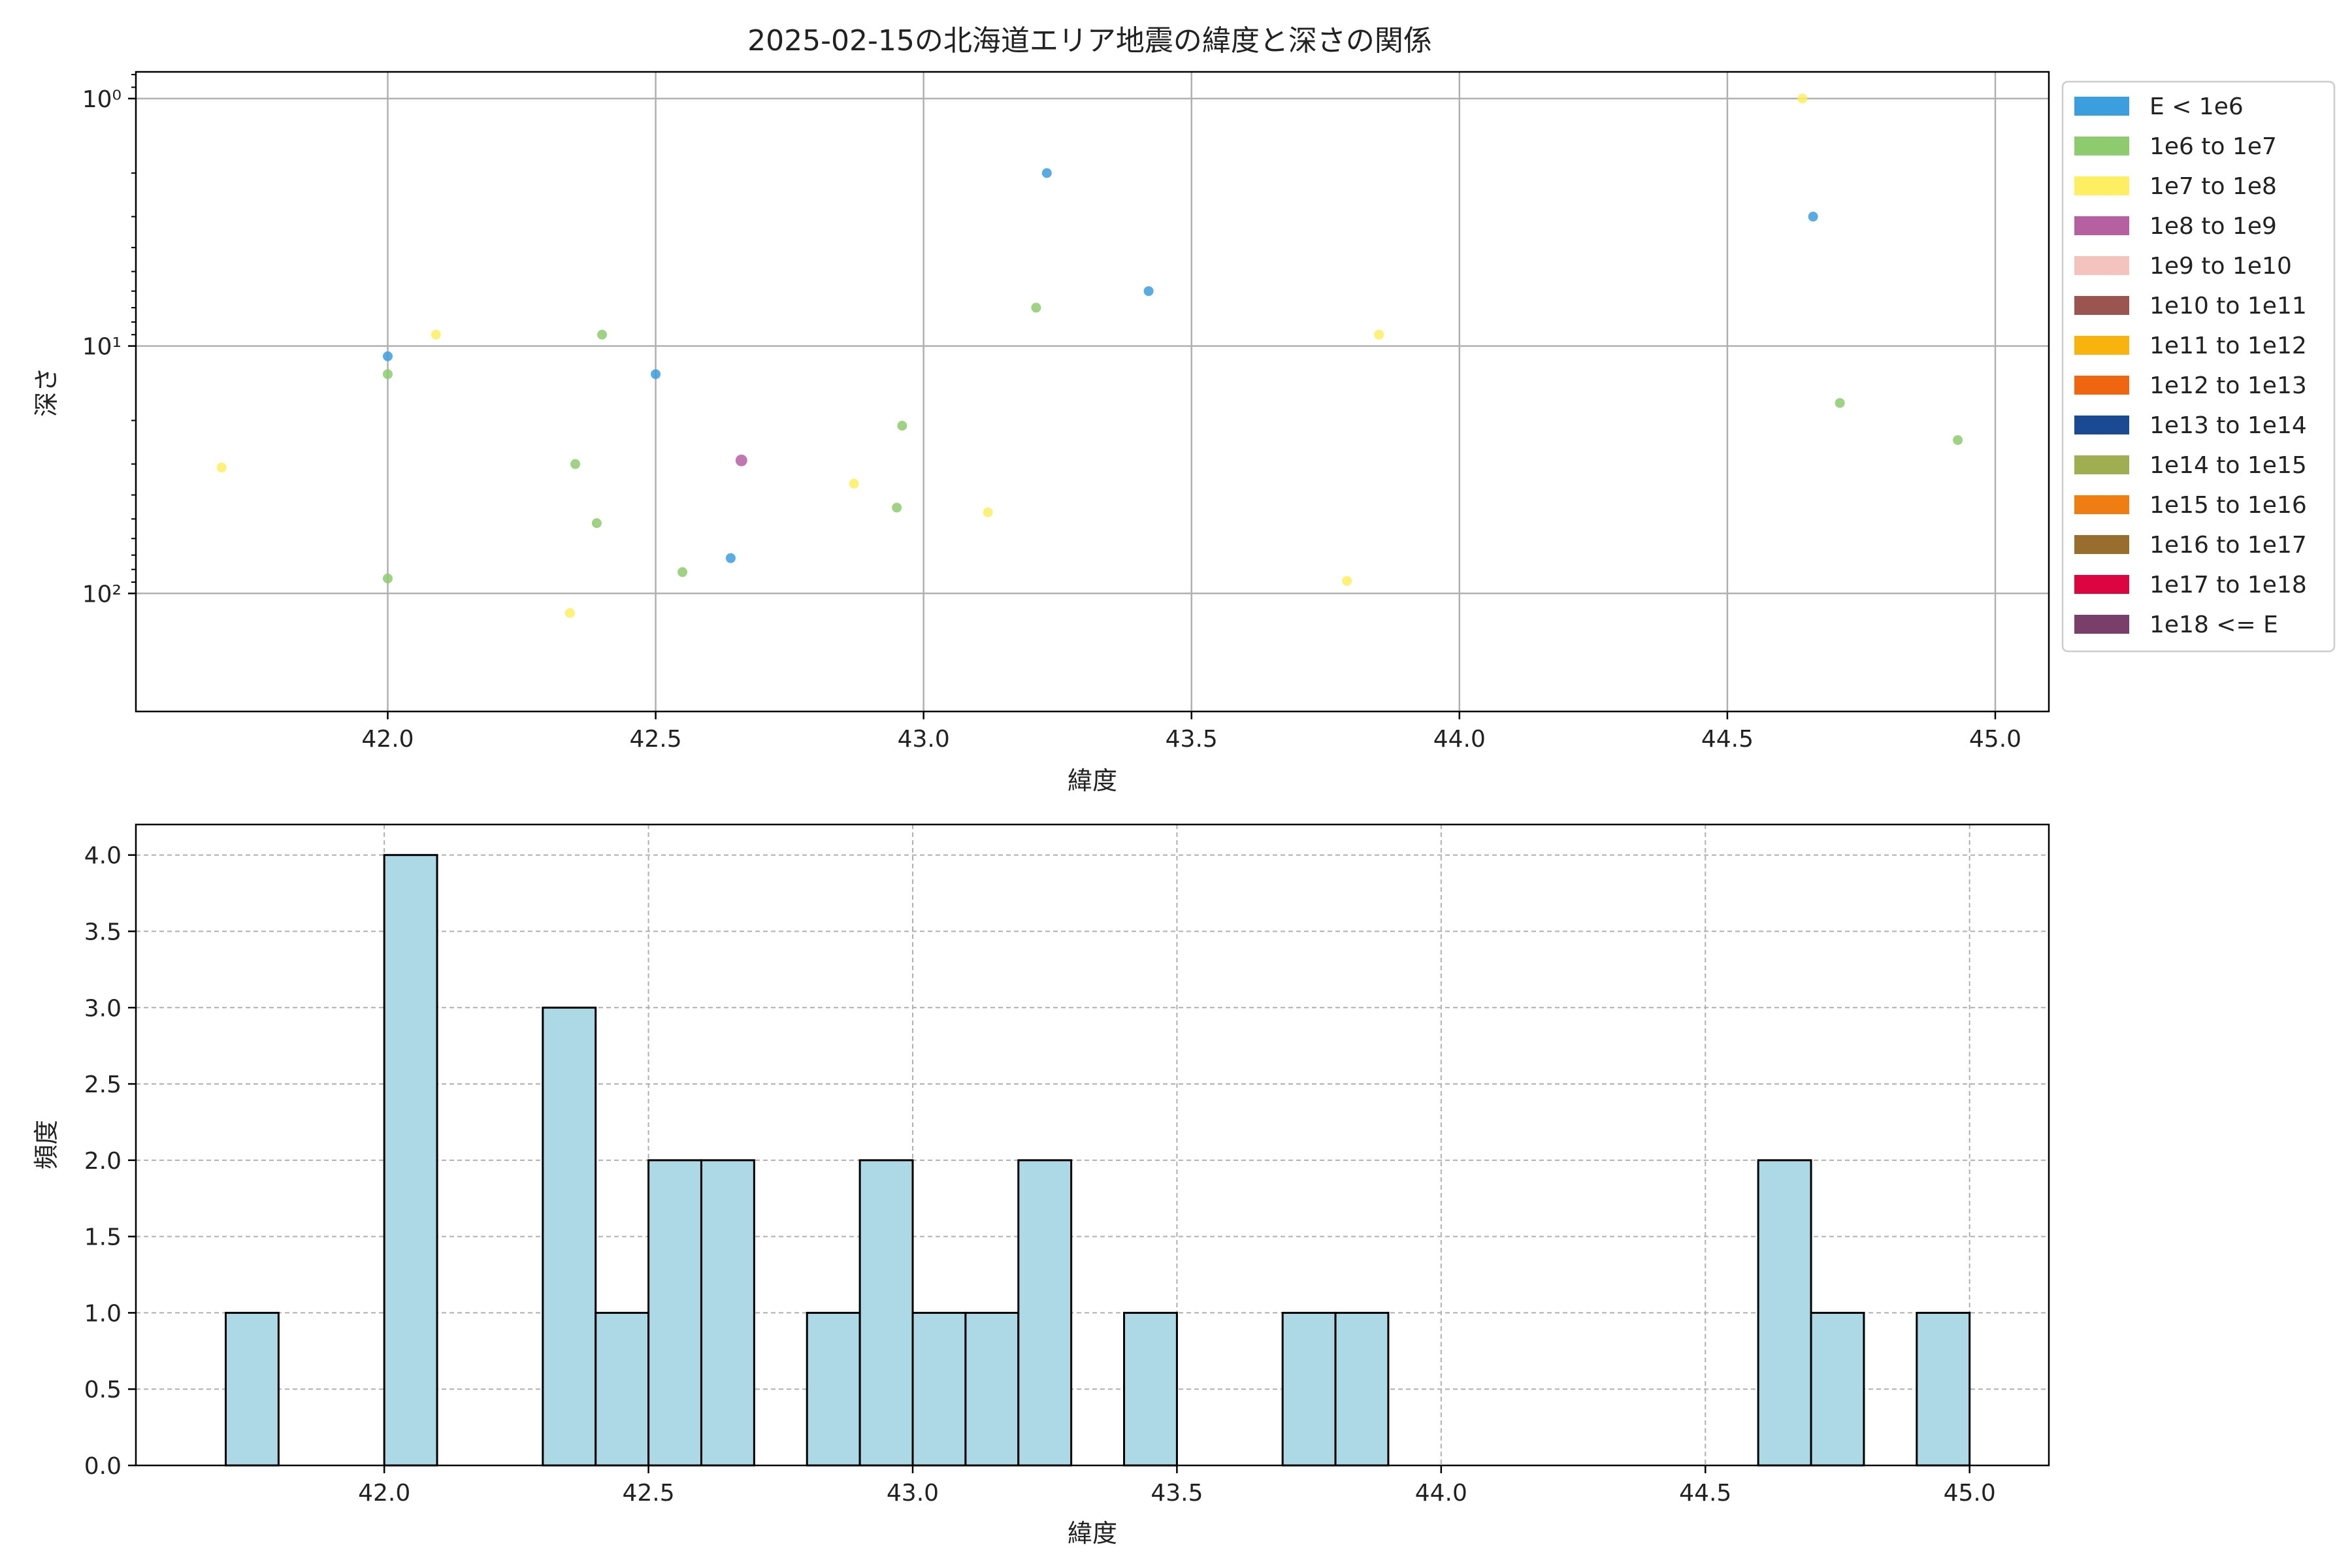 The width and height of the screenshot is (2352, 1568). What do you see at coordinates (103, 1466) in the screenshot?
I see `histogram-y-tick-label: 0.0` at bounding box center [103, 1466].